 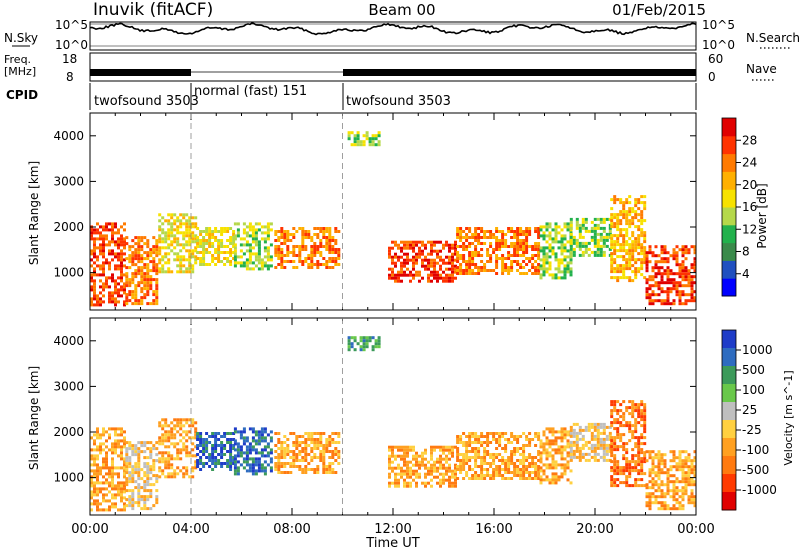 I want to click on ytick-label: 1000, so click(x=68, y=273).